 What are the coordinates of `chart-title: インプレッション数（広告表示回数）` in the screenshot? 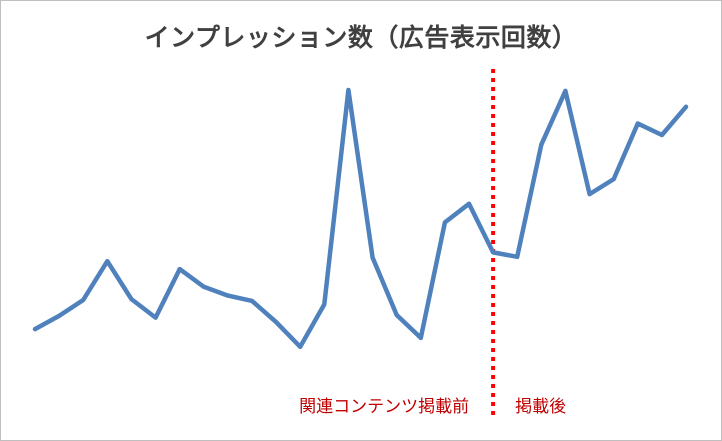 It's located at (361, 37).